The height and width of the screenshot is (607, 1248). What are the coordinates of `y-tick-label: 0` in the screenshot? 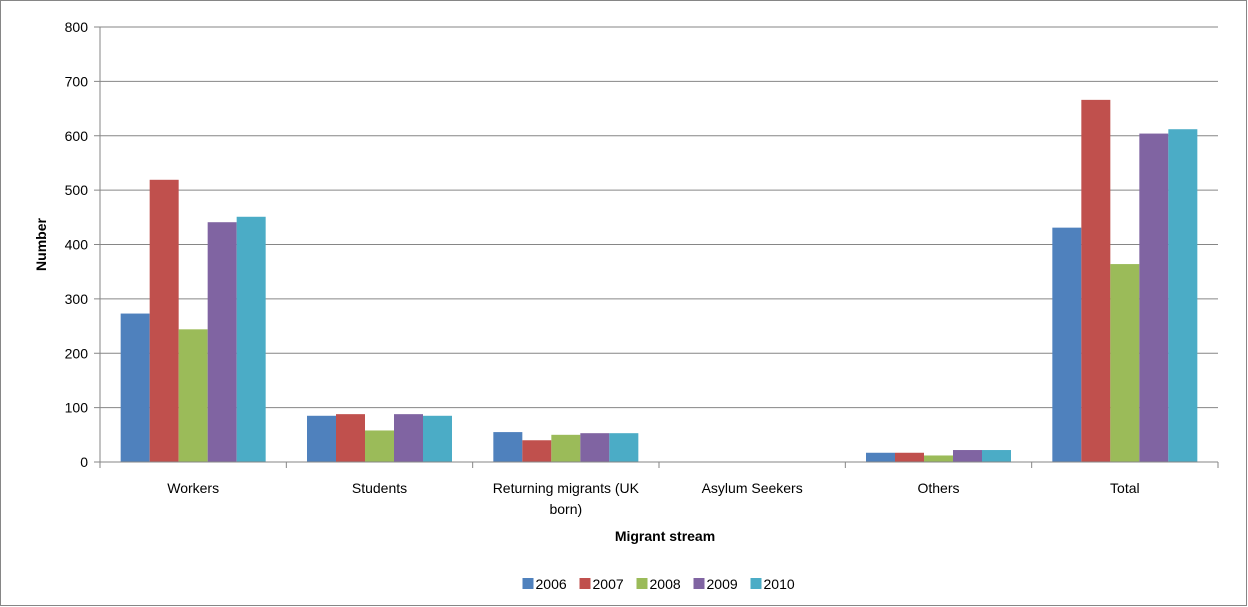 It's located at (84, 462).